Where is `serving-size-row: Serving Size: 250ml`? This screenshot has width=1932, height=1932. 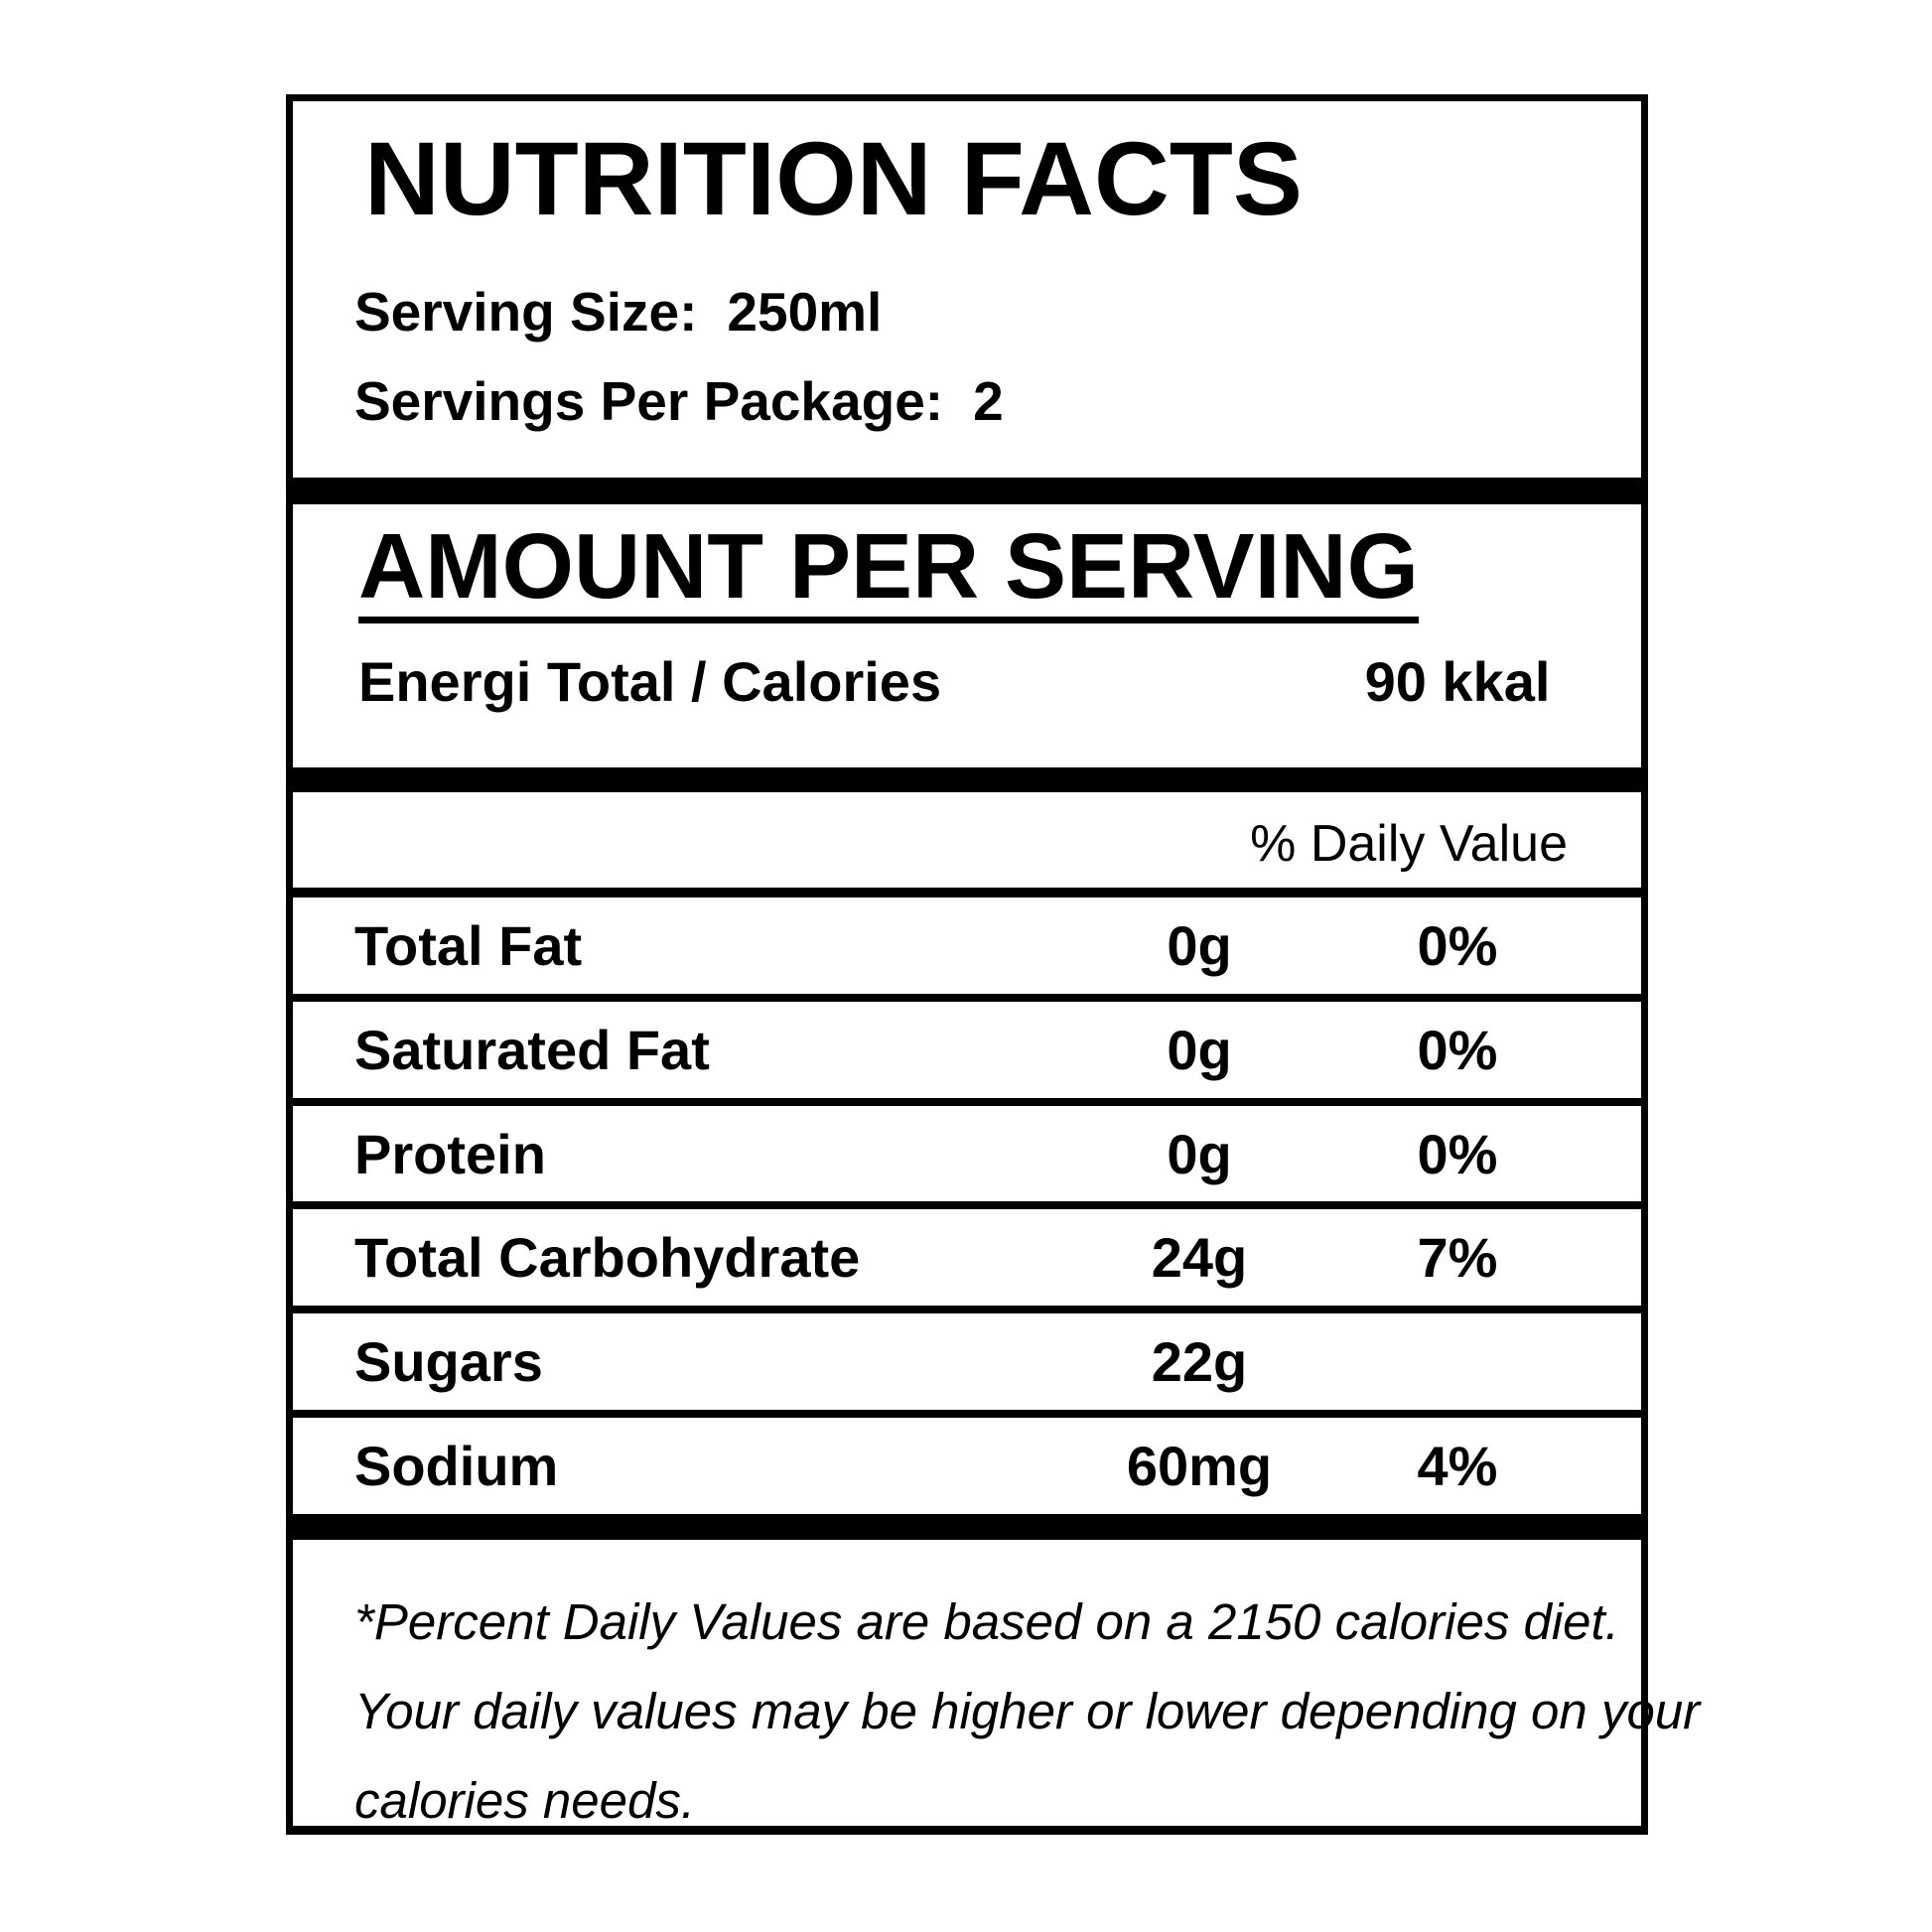 serving-size-row: Serving Size: 250ml is located at coordinates (998, 312).